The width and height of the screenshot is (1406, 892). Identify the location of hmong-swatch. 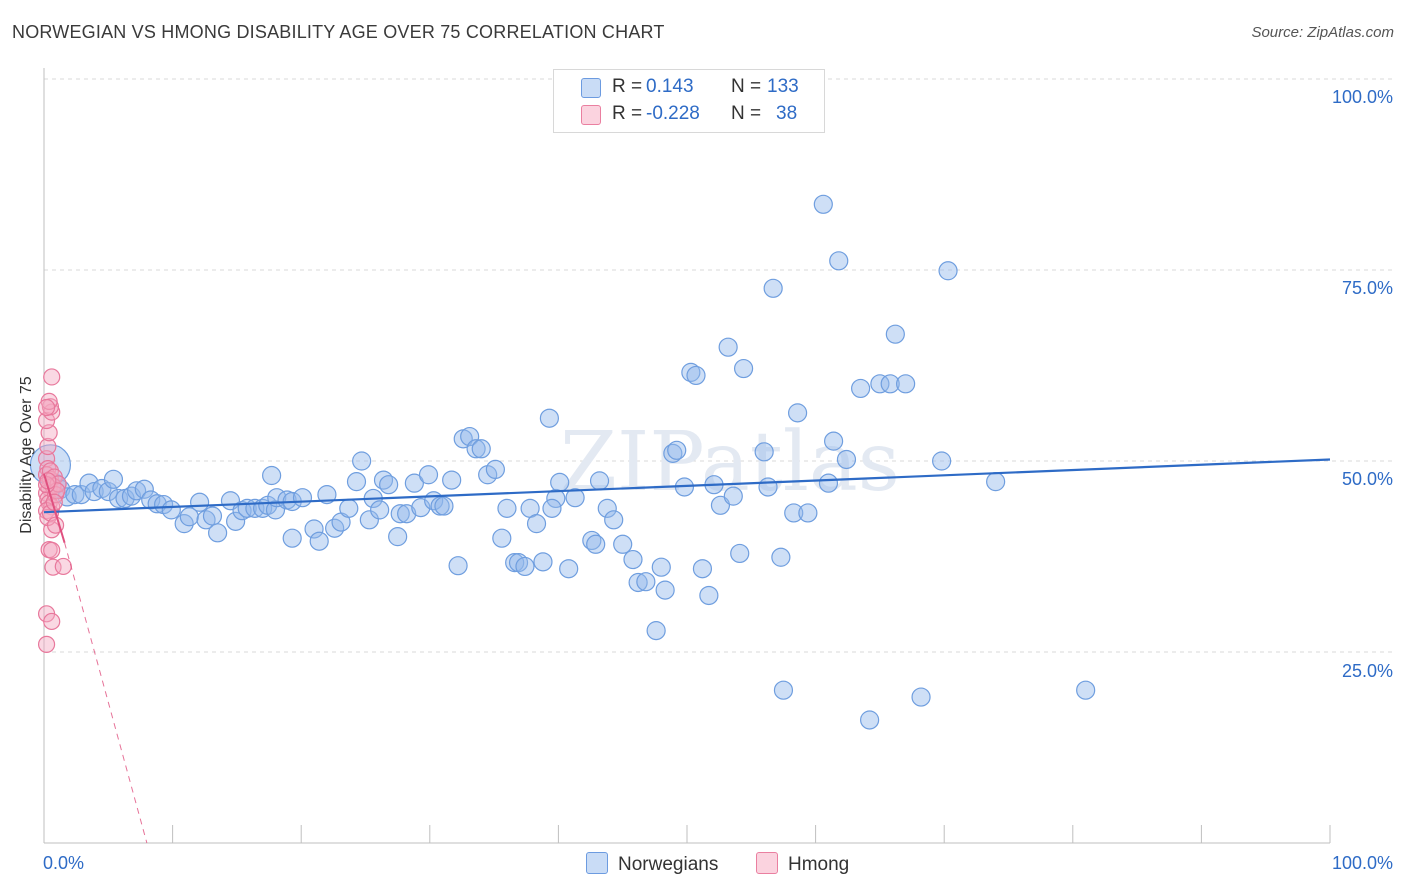
(767, 863).